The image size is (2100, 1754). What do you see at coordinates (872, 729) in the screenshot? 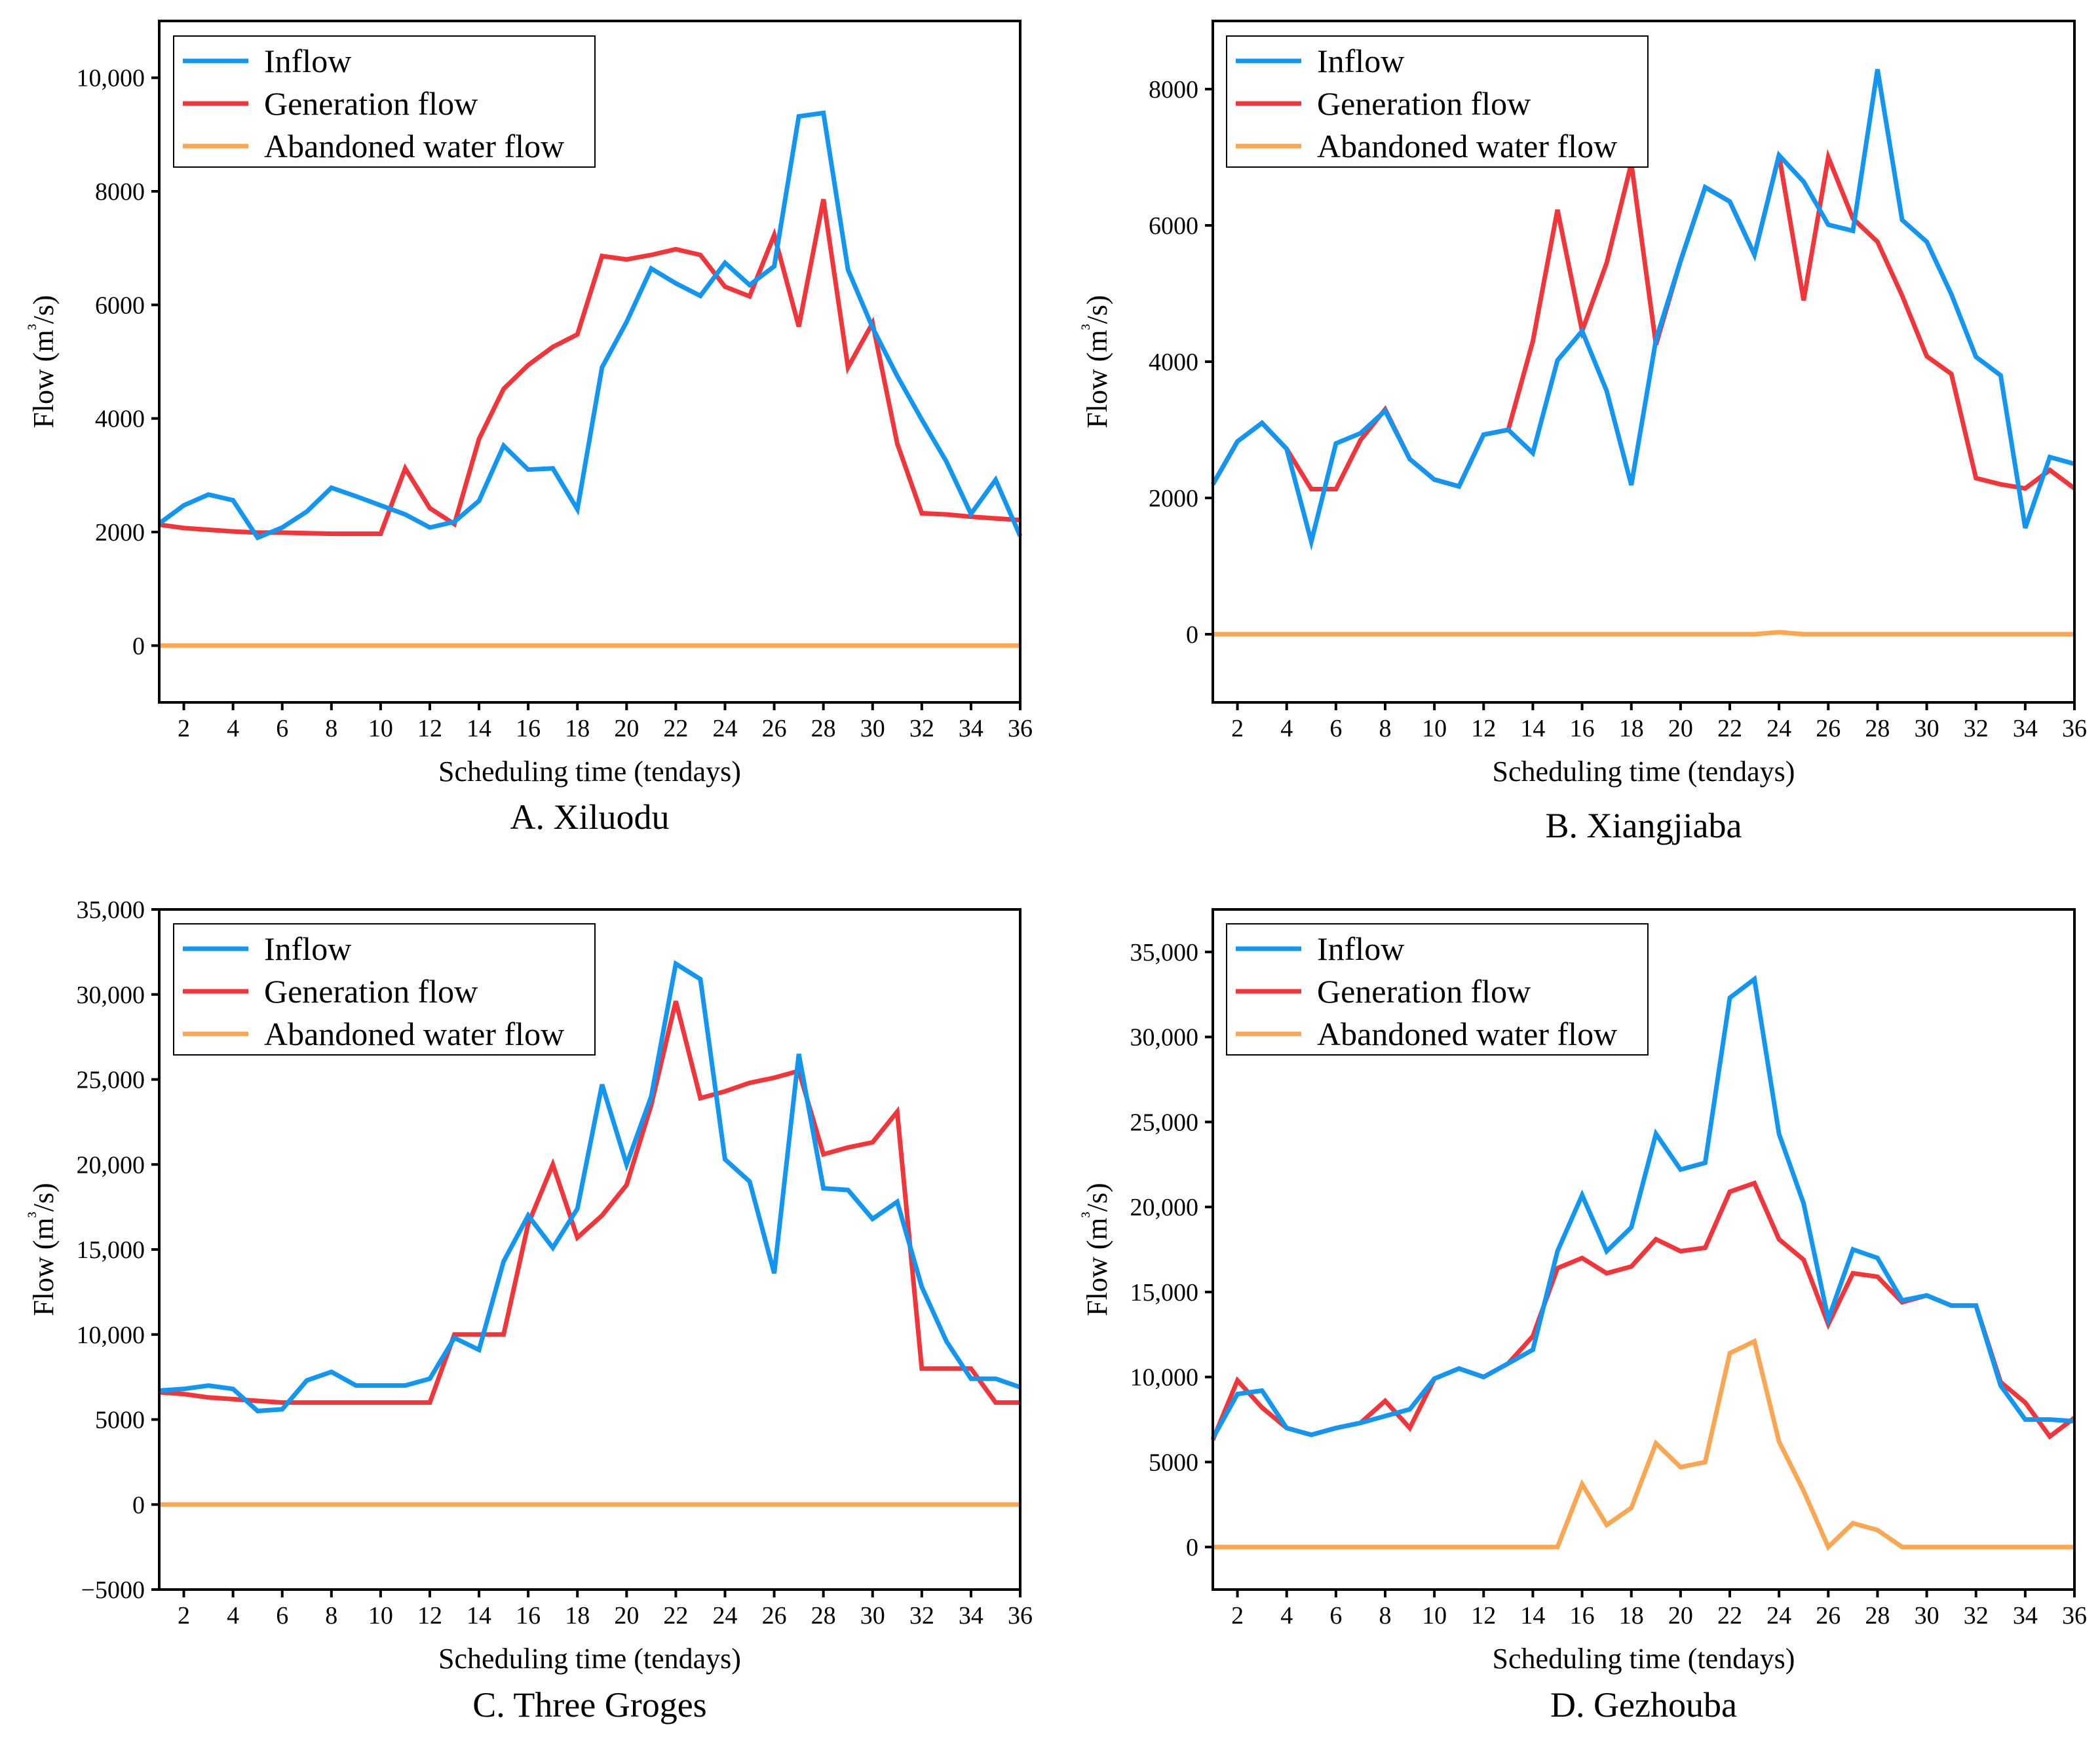
I see `x-tick-label: 30` at bounding box center [872, 729].